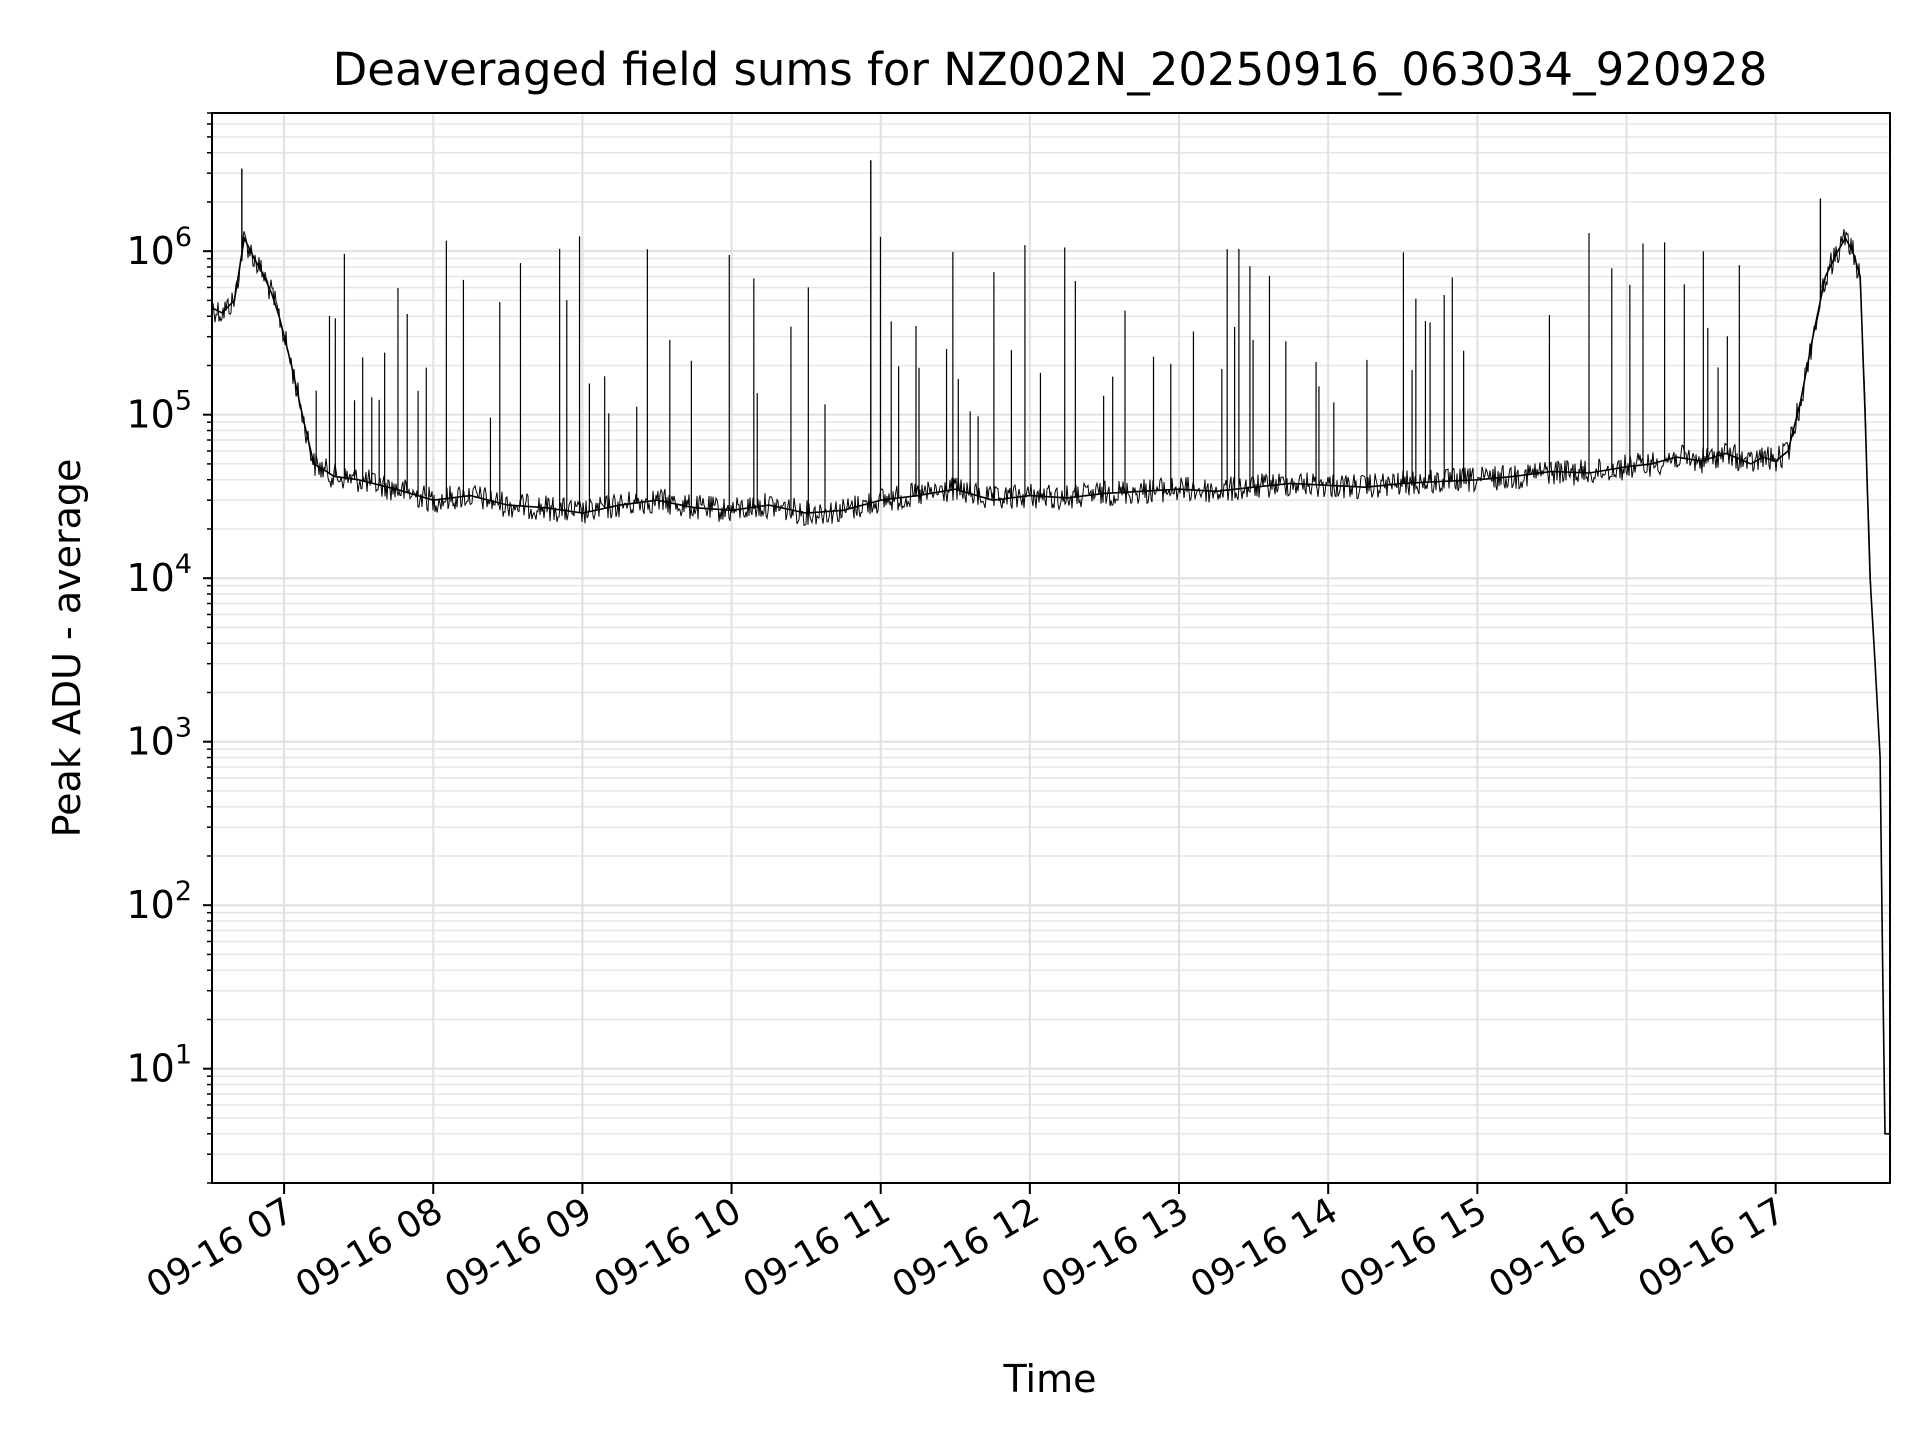 The height and width of the screenshot is (1440, 1920). What do you see at coordinates (159, 901) in the screenshot?
I see `y-tick-label: 10²` at bounding box center [159, 901].